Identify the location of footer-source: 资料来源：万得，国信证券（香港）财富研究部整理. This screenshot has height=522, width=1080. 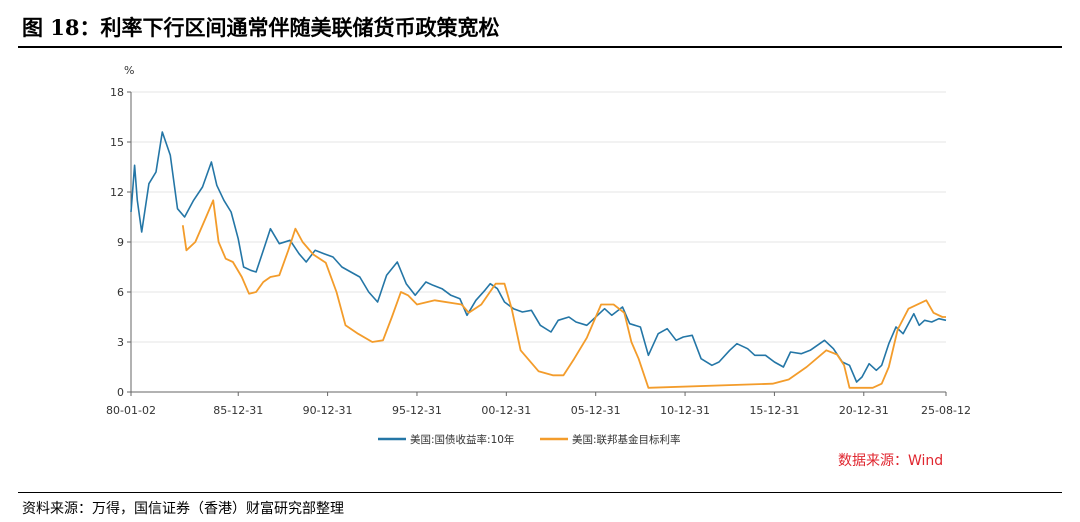
(183, 509).